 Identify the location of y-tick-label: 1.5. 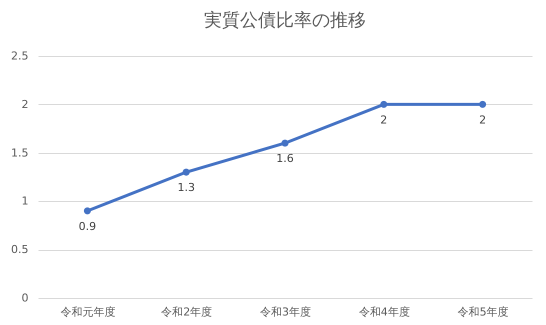
(19, 153).